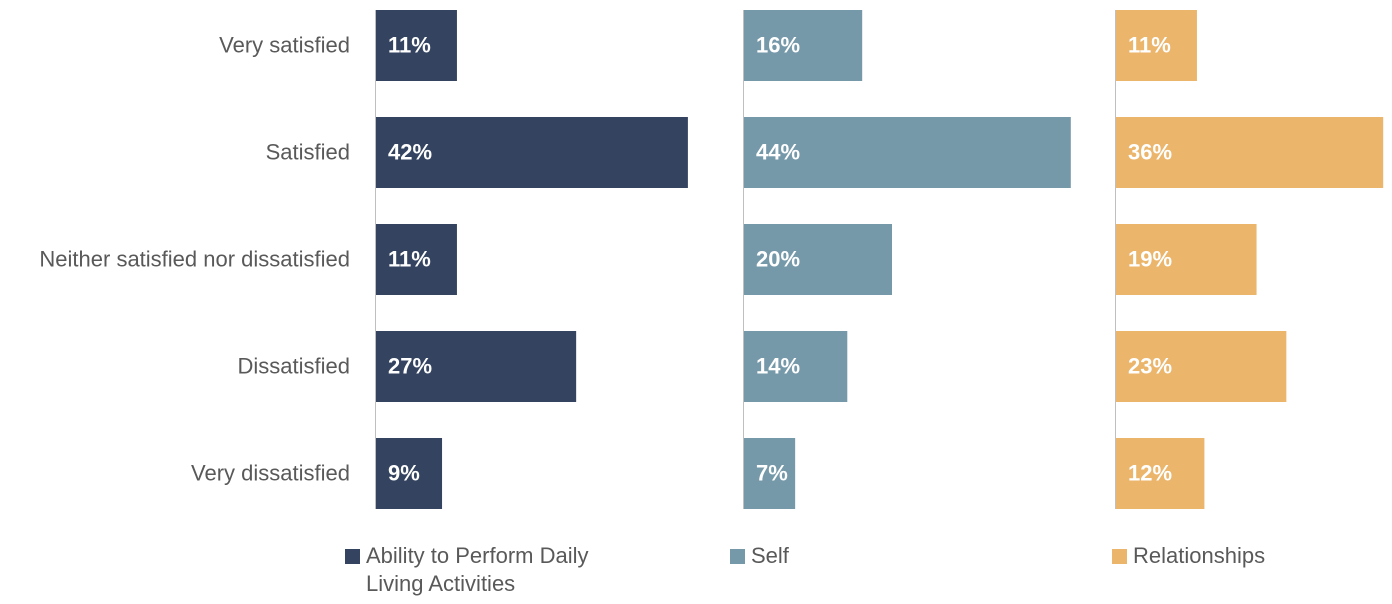  I want to click on value-label: 20%, so click(778, 258).